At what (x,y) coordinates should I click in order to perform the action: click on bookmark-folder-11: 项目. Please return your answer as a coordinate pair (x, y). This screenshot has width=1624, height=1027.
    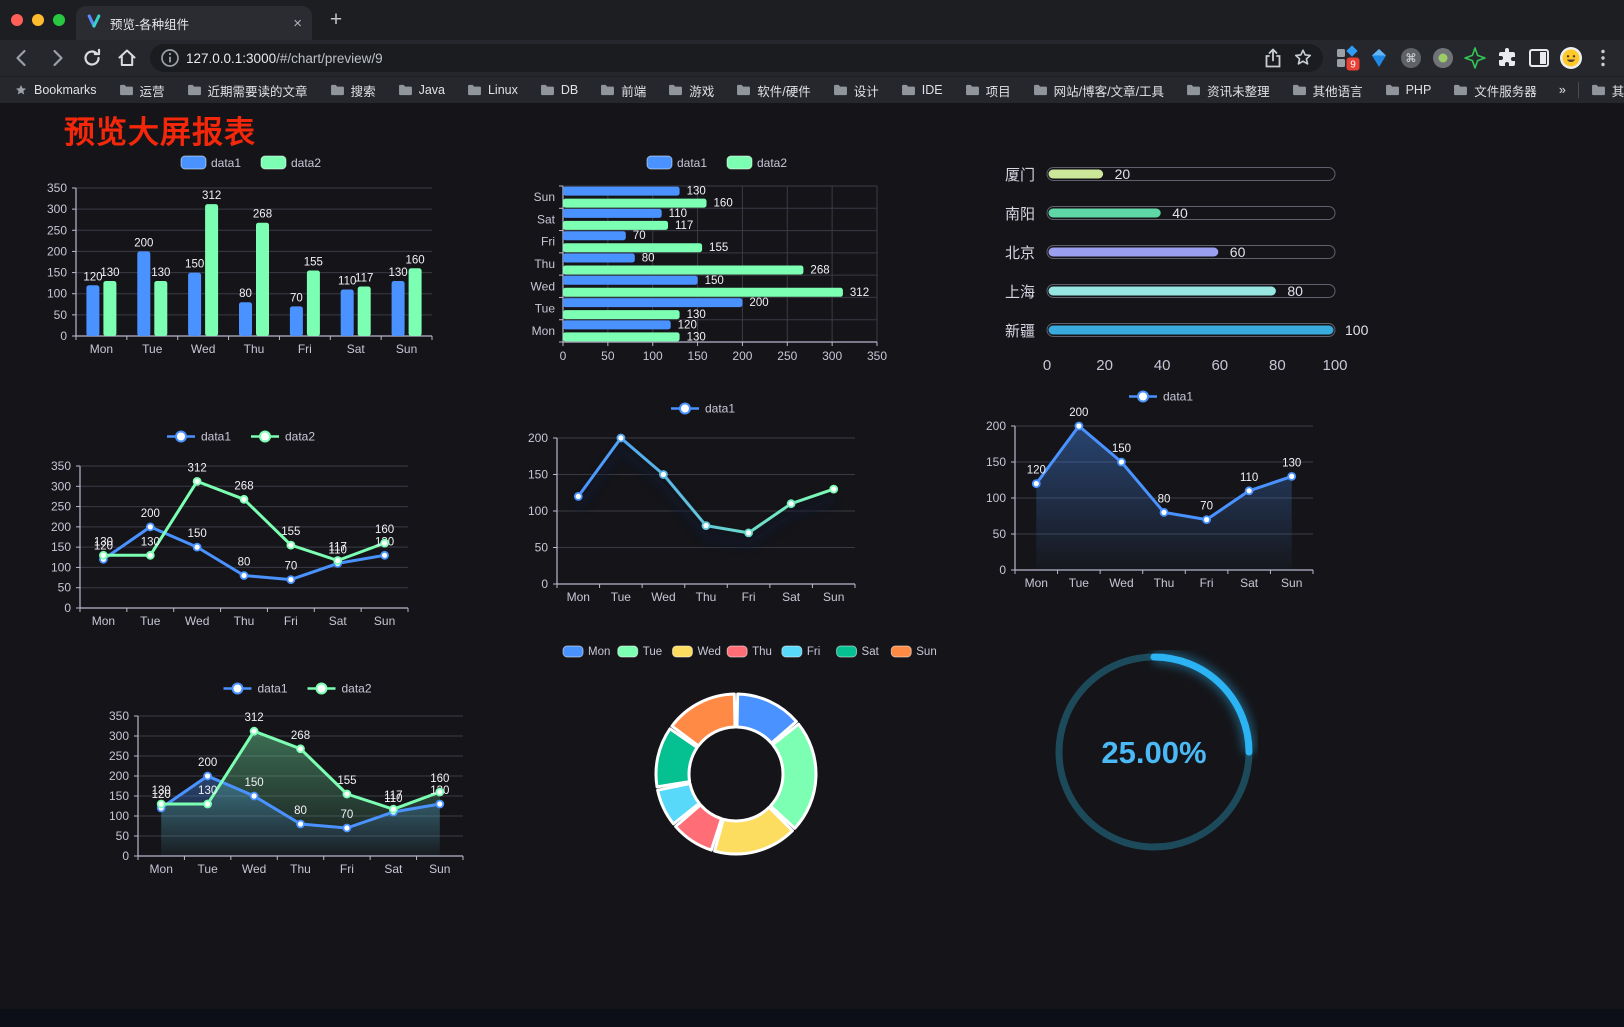
    Looking at the image, I should click on (988, 90).